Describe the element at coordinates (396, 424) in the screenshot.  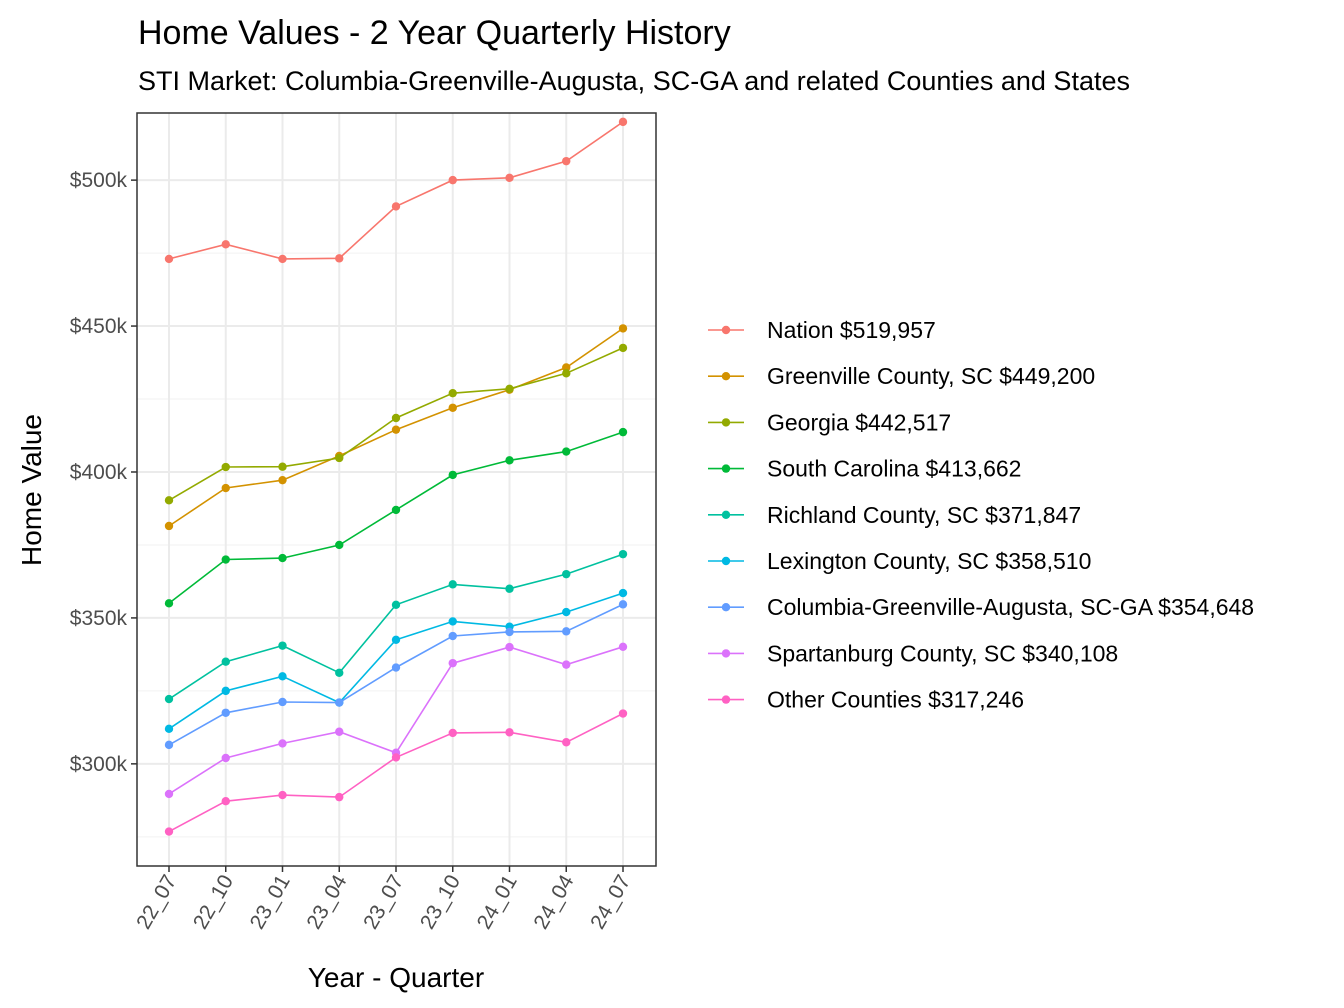
I see `series-georgia` at that location.